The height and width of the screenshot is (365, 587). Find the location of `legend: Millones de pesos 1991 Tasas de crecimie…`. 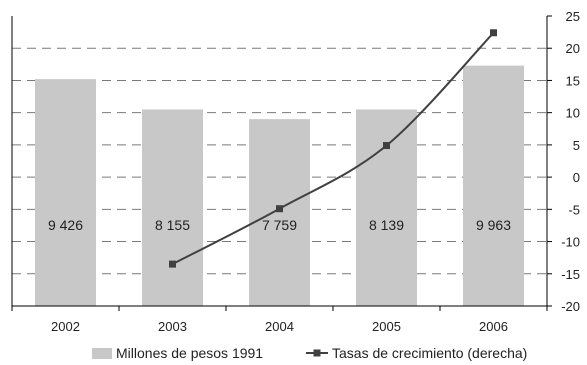

legend: Millones de pesos 1991 Tasas de crecimie… is located at coordinates (309, 353).